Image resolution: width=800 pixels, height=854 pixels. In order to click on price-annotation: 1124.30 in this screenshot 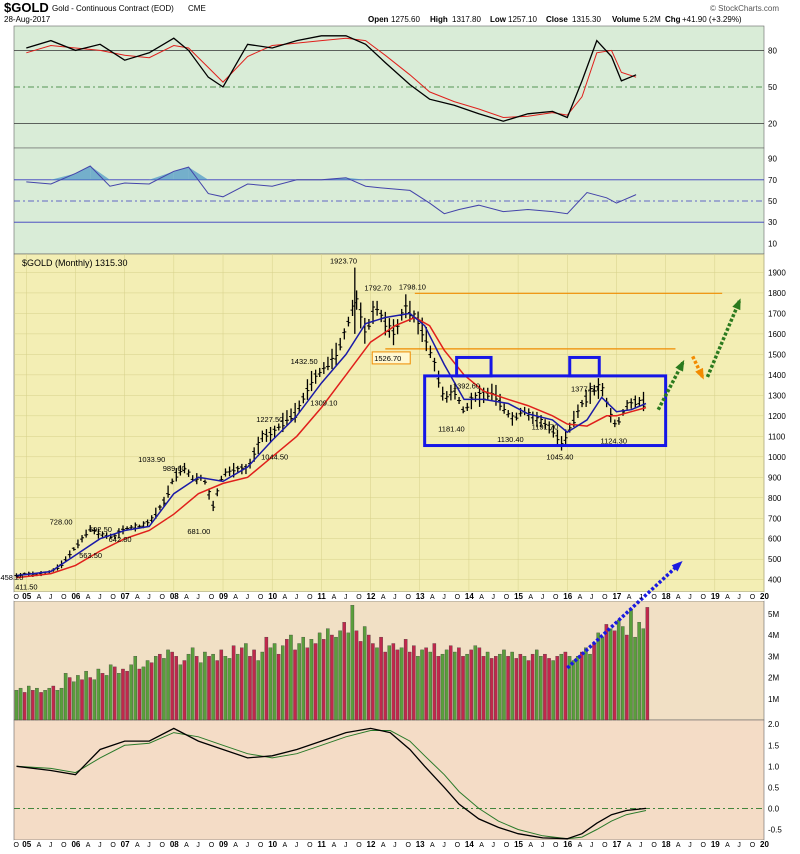, I will do `click(613, 440)`.